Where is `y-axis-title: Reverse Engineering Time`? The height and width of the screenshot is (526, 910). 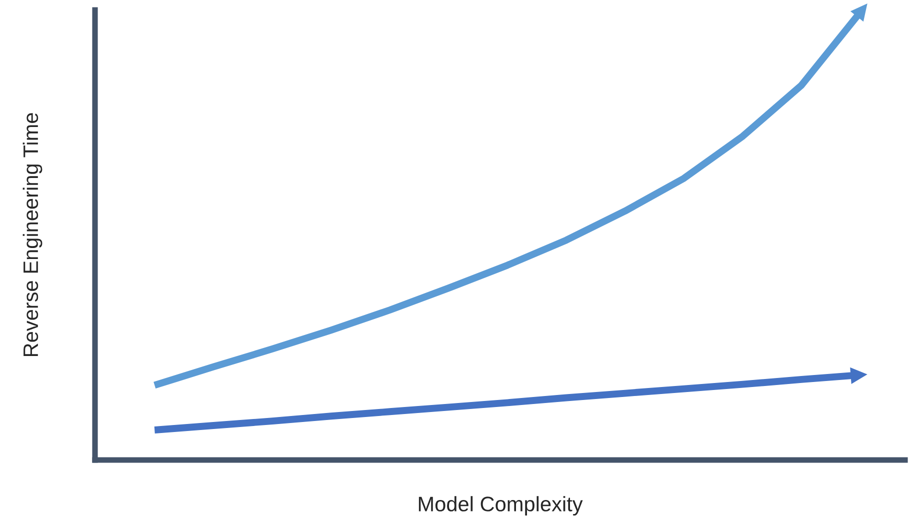 y-axis-title: Reverse Engineering Time is located at coordinates (32, 234).